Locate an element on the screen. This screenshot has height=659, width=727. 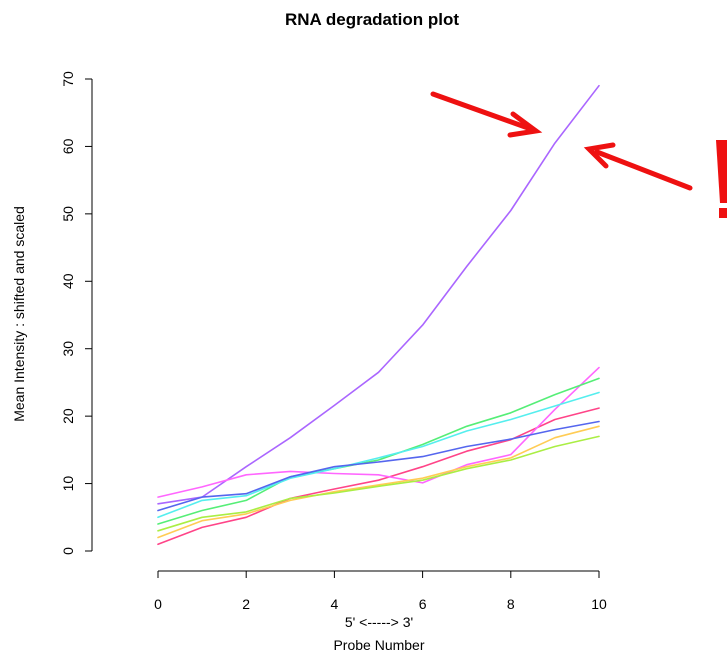
y-axis: 0 10 20 30 40 50 60 70 is located at coordinates (76, 313).